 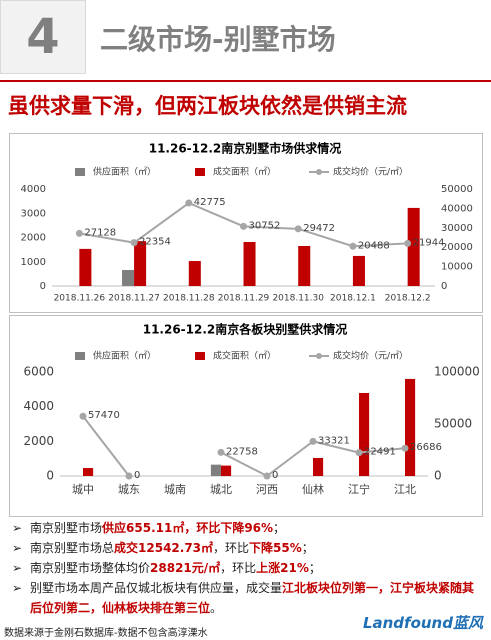 What do you see at coordinates (38, 372) in the screenshot?
I see `y-tick-label: 6000` at bounding box center [38, 372].